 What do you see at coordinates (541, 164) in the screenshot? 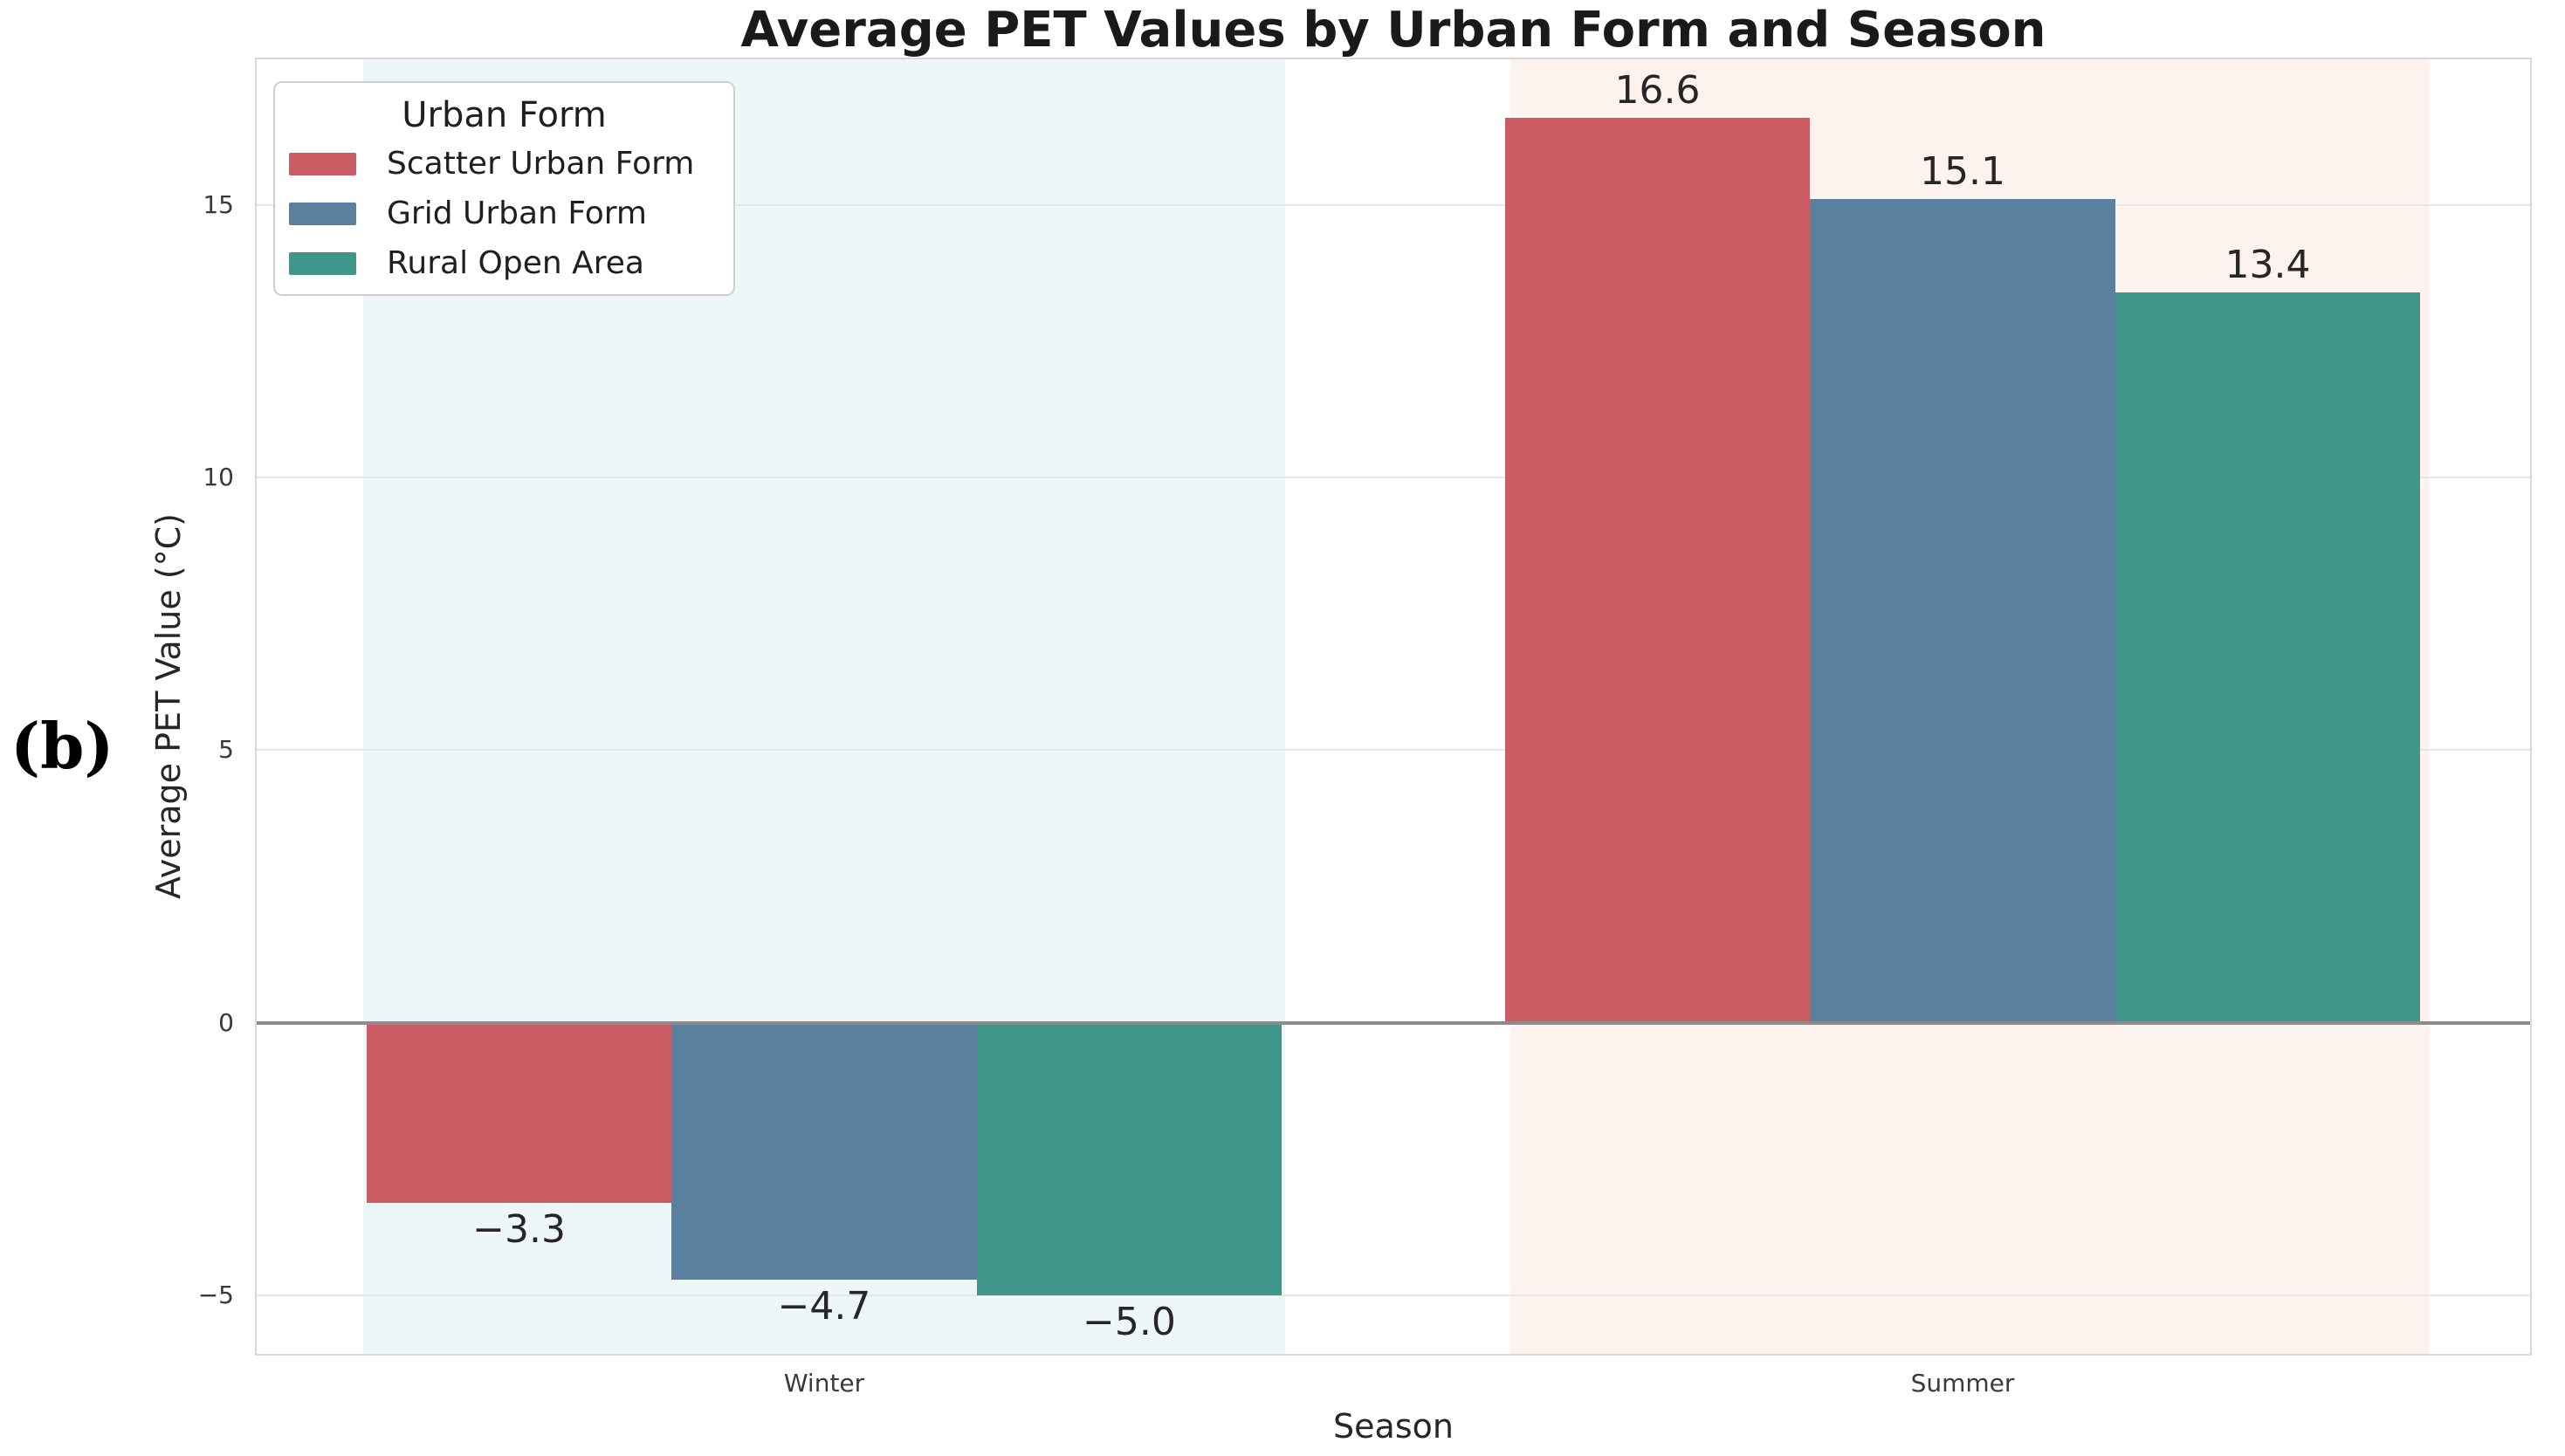
I see `legend-item-label: Scatter Urban Form` at bounding box center [541, 164].